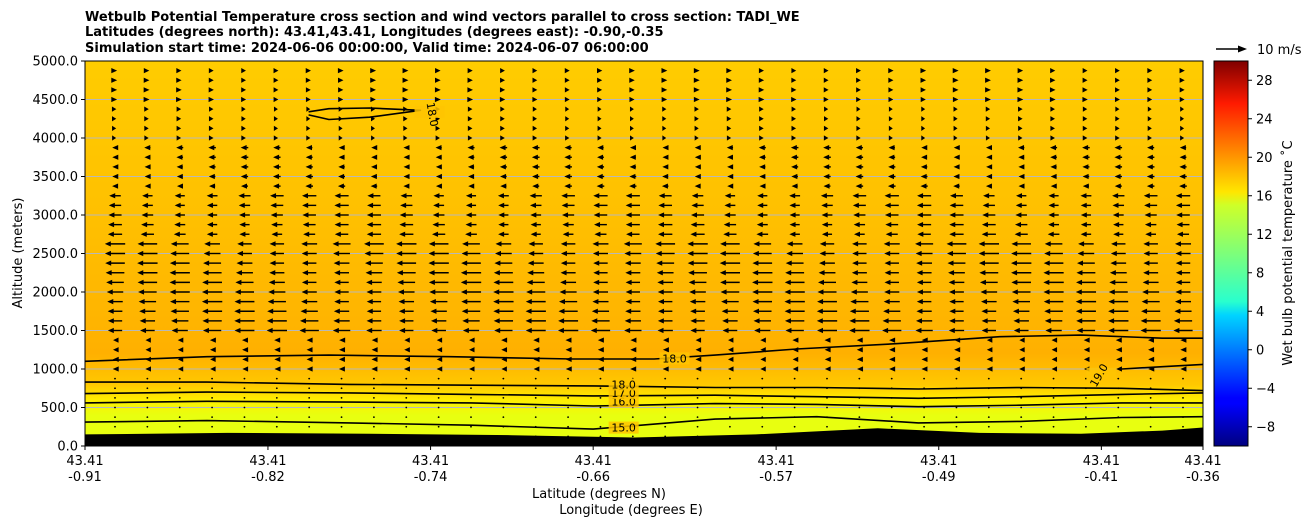 The height and width of the screenshot is (526, 1311). What do you see at coordinates (85, 477) in the screenshot?
I see `x-tick-label-lon: -0.91` at bounding box center [85, 477].